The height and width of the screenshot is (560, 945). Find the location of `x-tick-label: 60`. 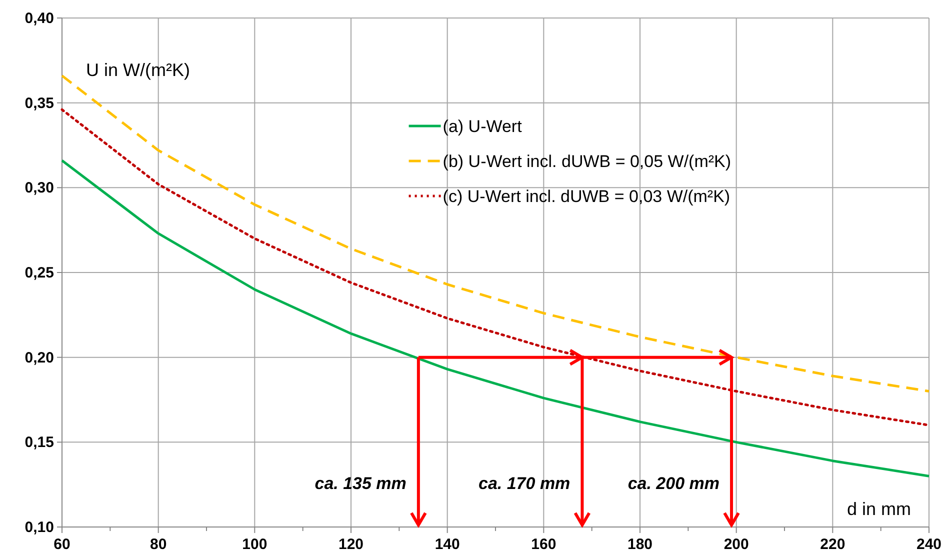

x-tick-label: 60 is located at coordinates (62, 544).